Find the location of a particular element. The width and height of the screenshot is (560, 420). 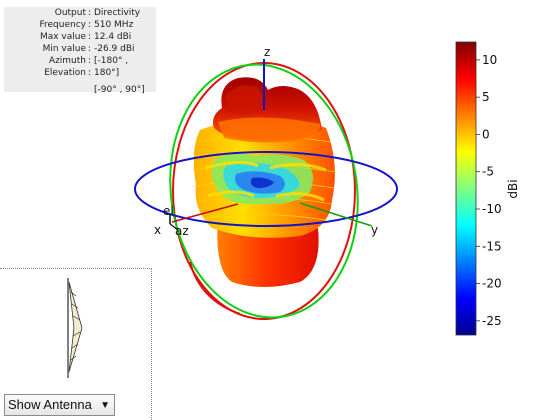

colorbar-tick-label: -20 is located at coordinates (492, 284).